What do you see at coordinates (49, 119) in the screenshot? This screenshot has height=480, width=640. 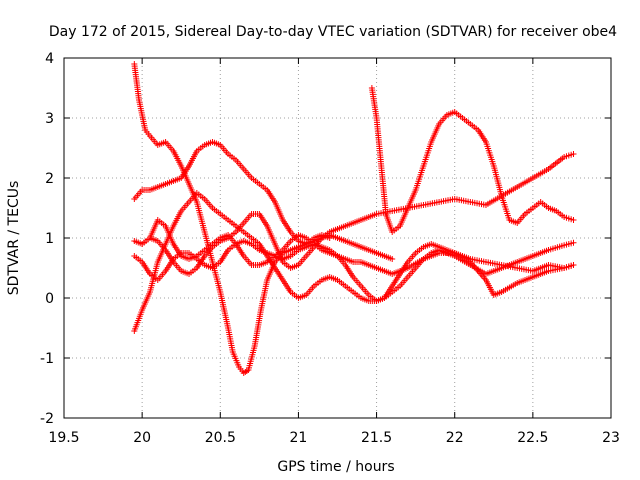 I see `y-tick-label: 3` at bounding box center [49, 119].